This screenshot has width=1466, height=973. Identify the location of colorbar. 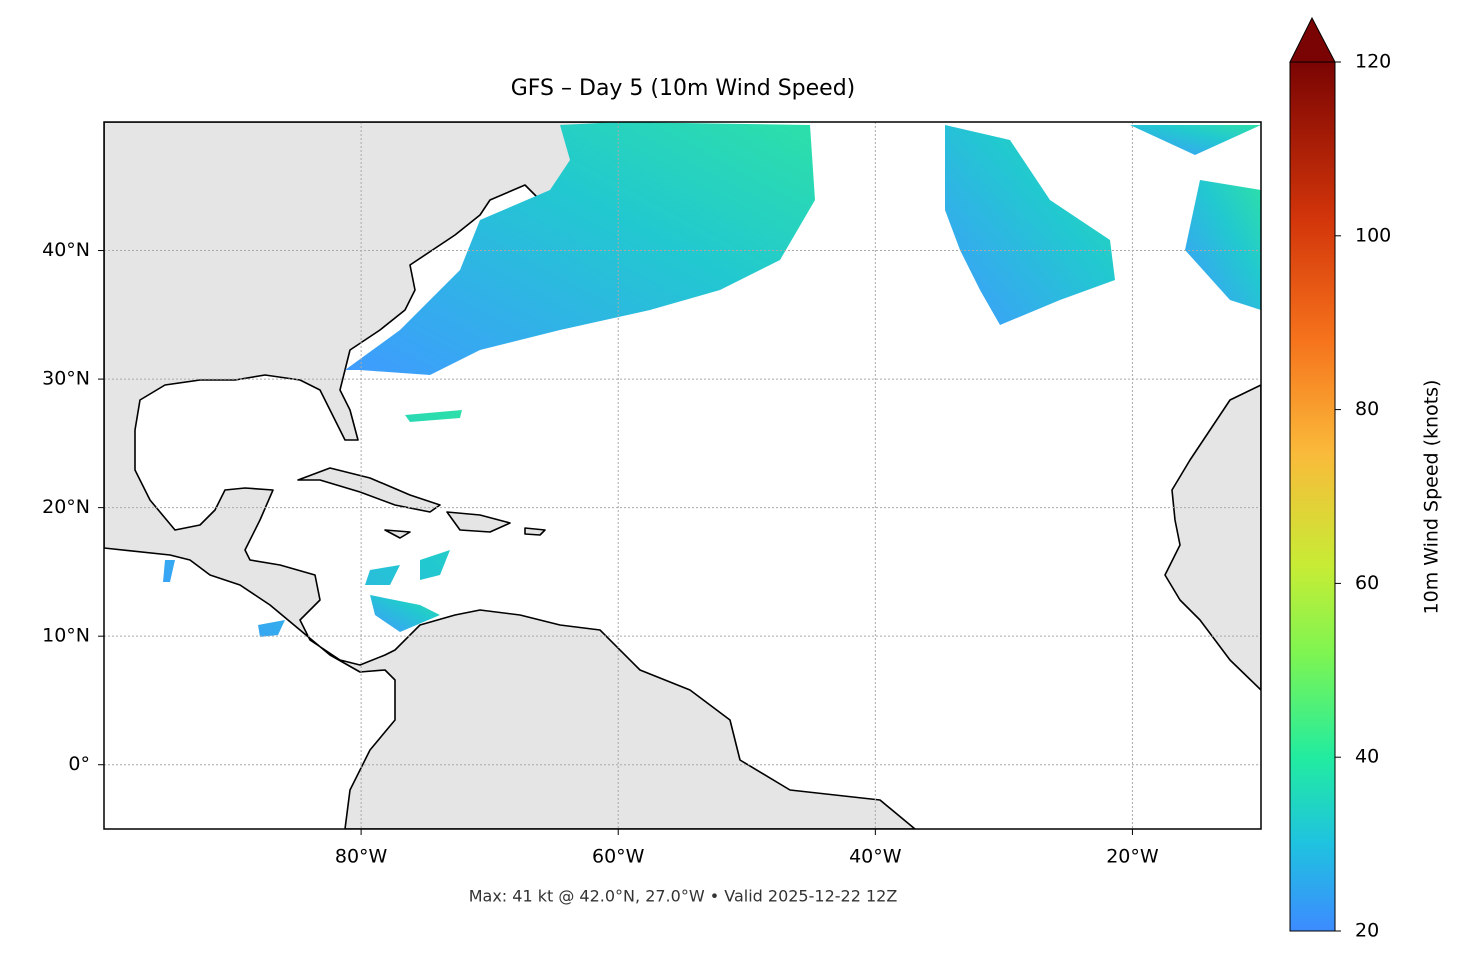
(1312, 496).